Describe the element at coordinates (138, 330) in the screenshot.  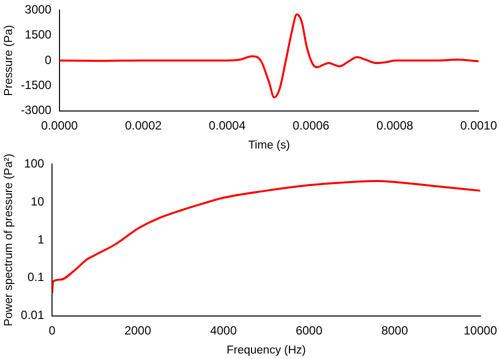
I see `x-tick-label: 2000` at that location.